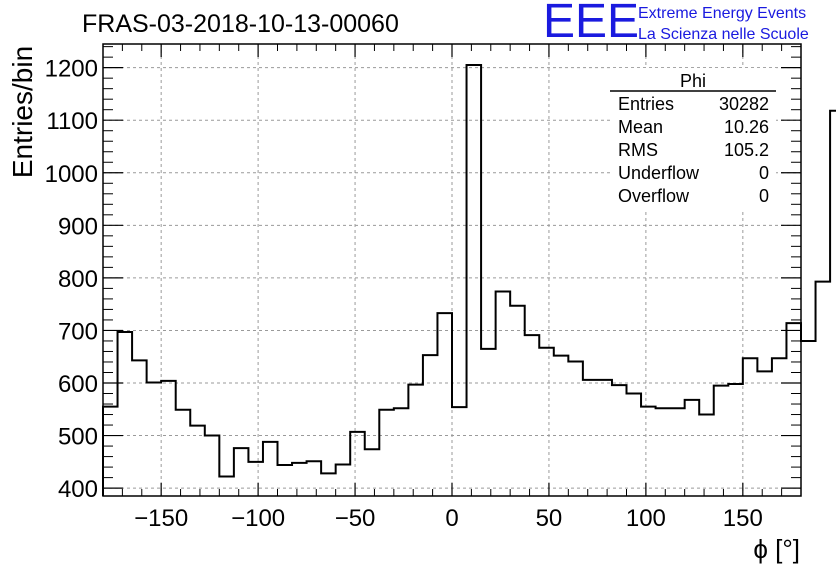 The width and height of the screenshot is (836, 572). Describe the element at coordinates (591, 24) in the screenshot. I see `eee-logo: EEE` at that location.